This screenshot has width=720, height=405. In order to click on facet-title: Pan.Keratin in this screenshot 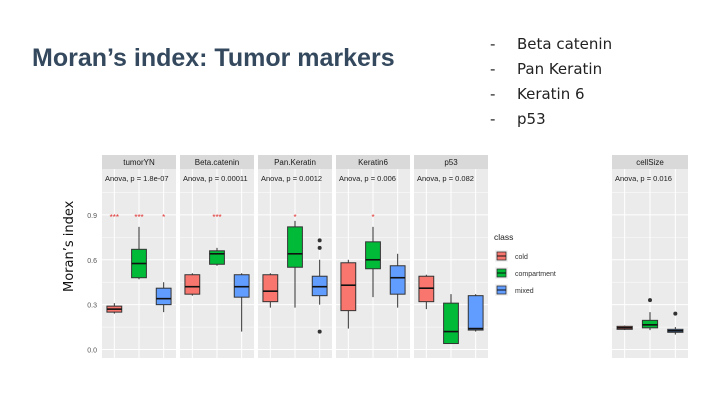, I will do `click(295, 162)`.